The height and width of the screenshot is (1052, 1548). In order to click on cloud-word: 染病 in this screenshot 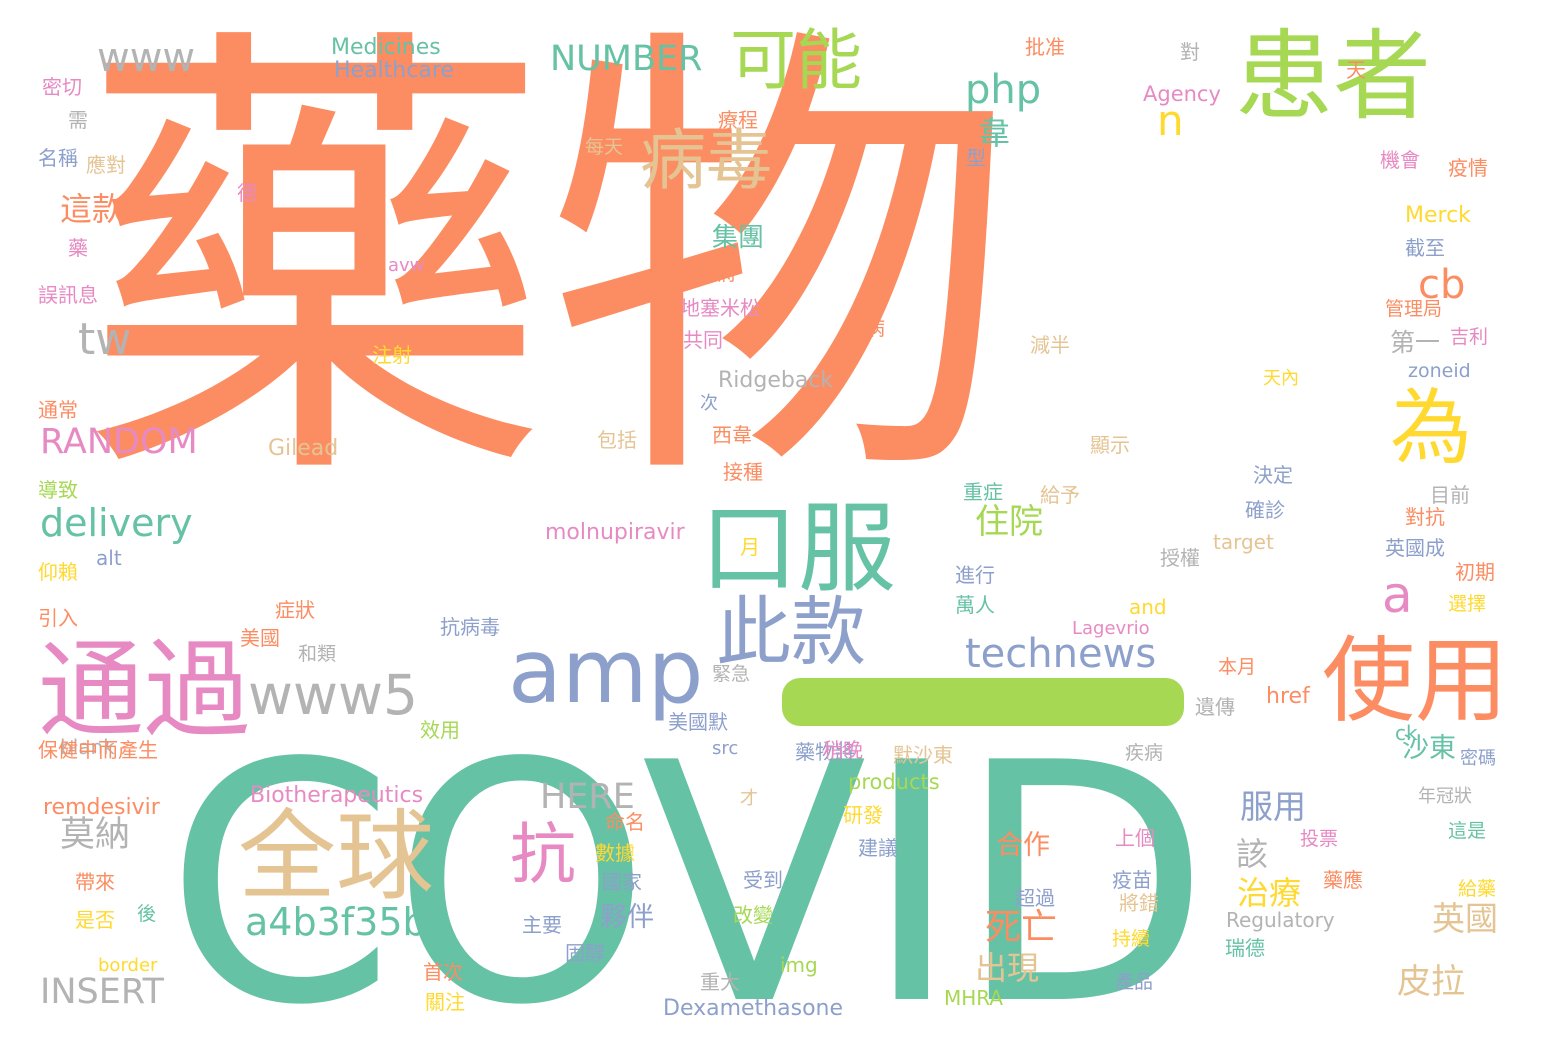, I will do `click(865, 328)`.